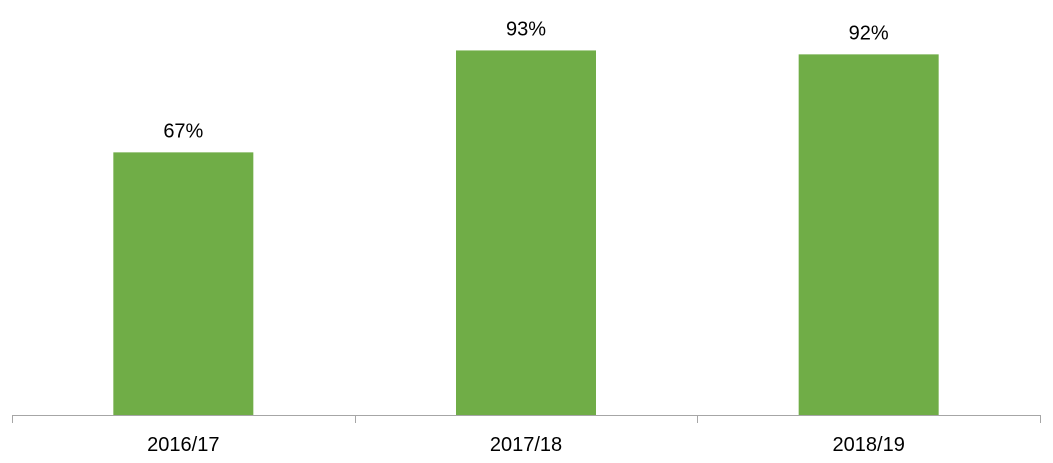 The height and width of the screenshot is (463, 1053). What do you see at coordinates (526, 29) in the screenshot?
I see `data-label-2017-18: 93%` at bounding box center [526, 29].